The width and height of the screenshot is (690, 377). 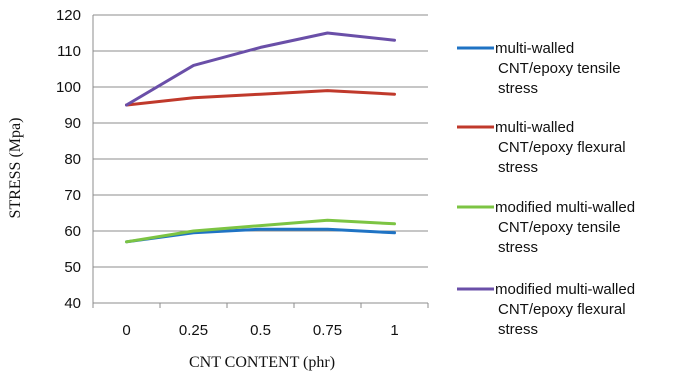 What do you see at coordinates (72, 159) in the screenshot?
I see `y-tick-label: 80` at bounding box center [72, 159].